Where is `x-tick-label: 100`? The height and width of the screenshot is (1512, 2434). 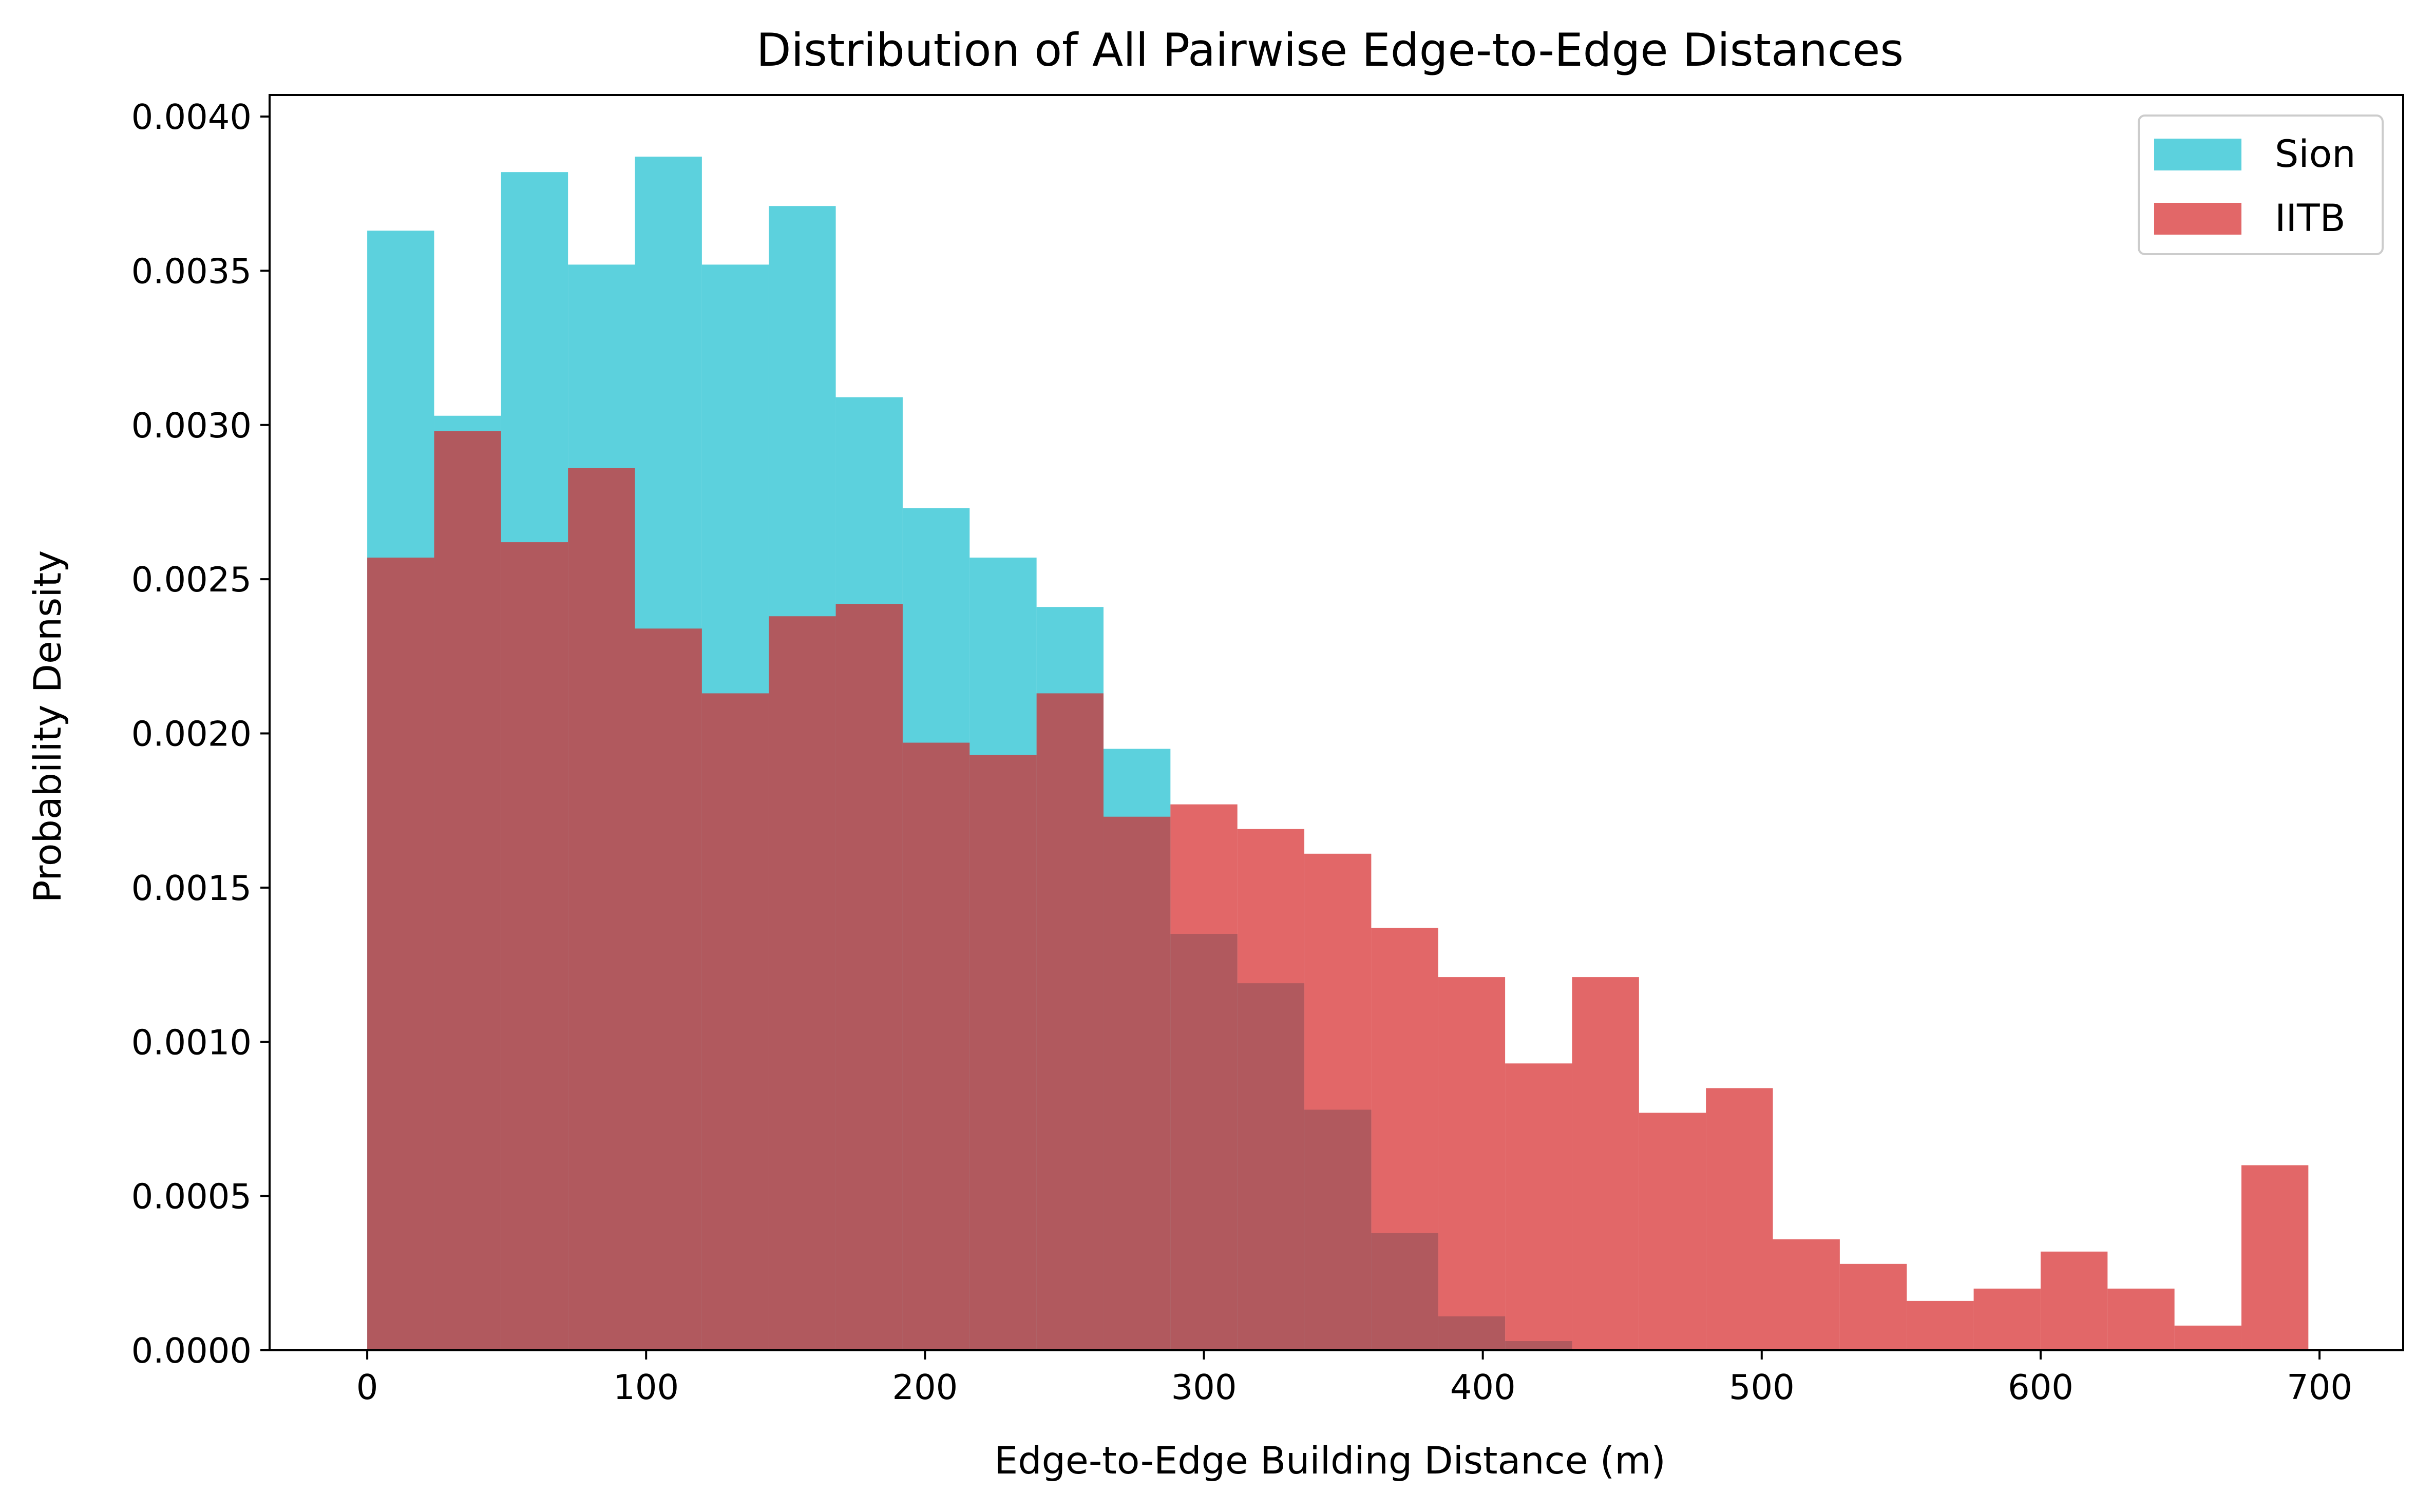 x-tick-label: 100 is located at coordinates (646, 1387).